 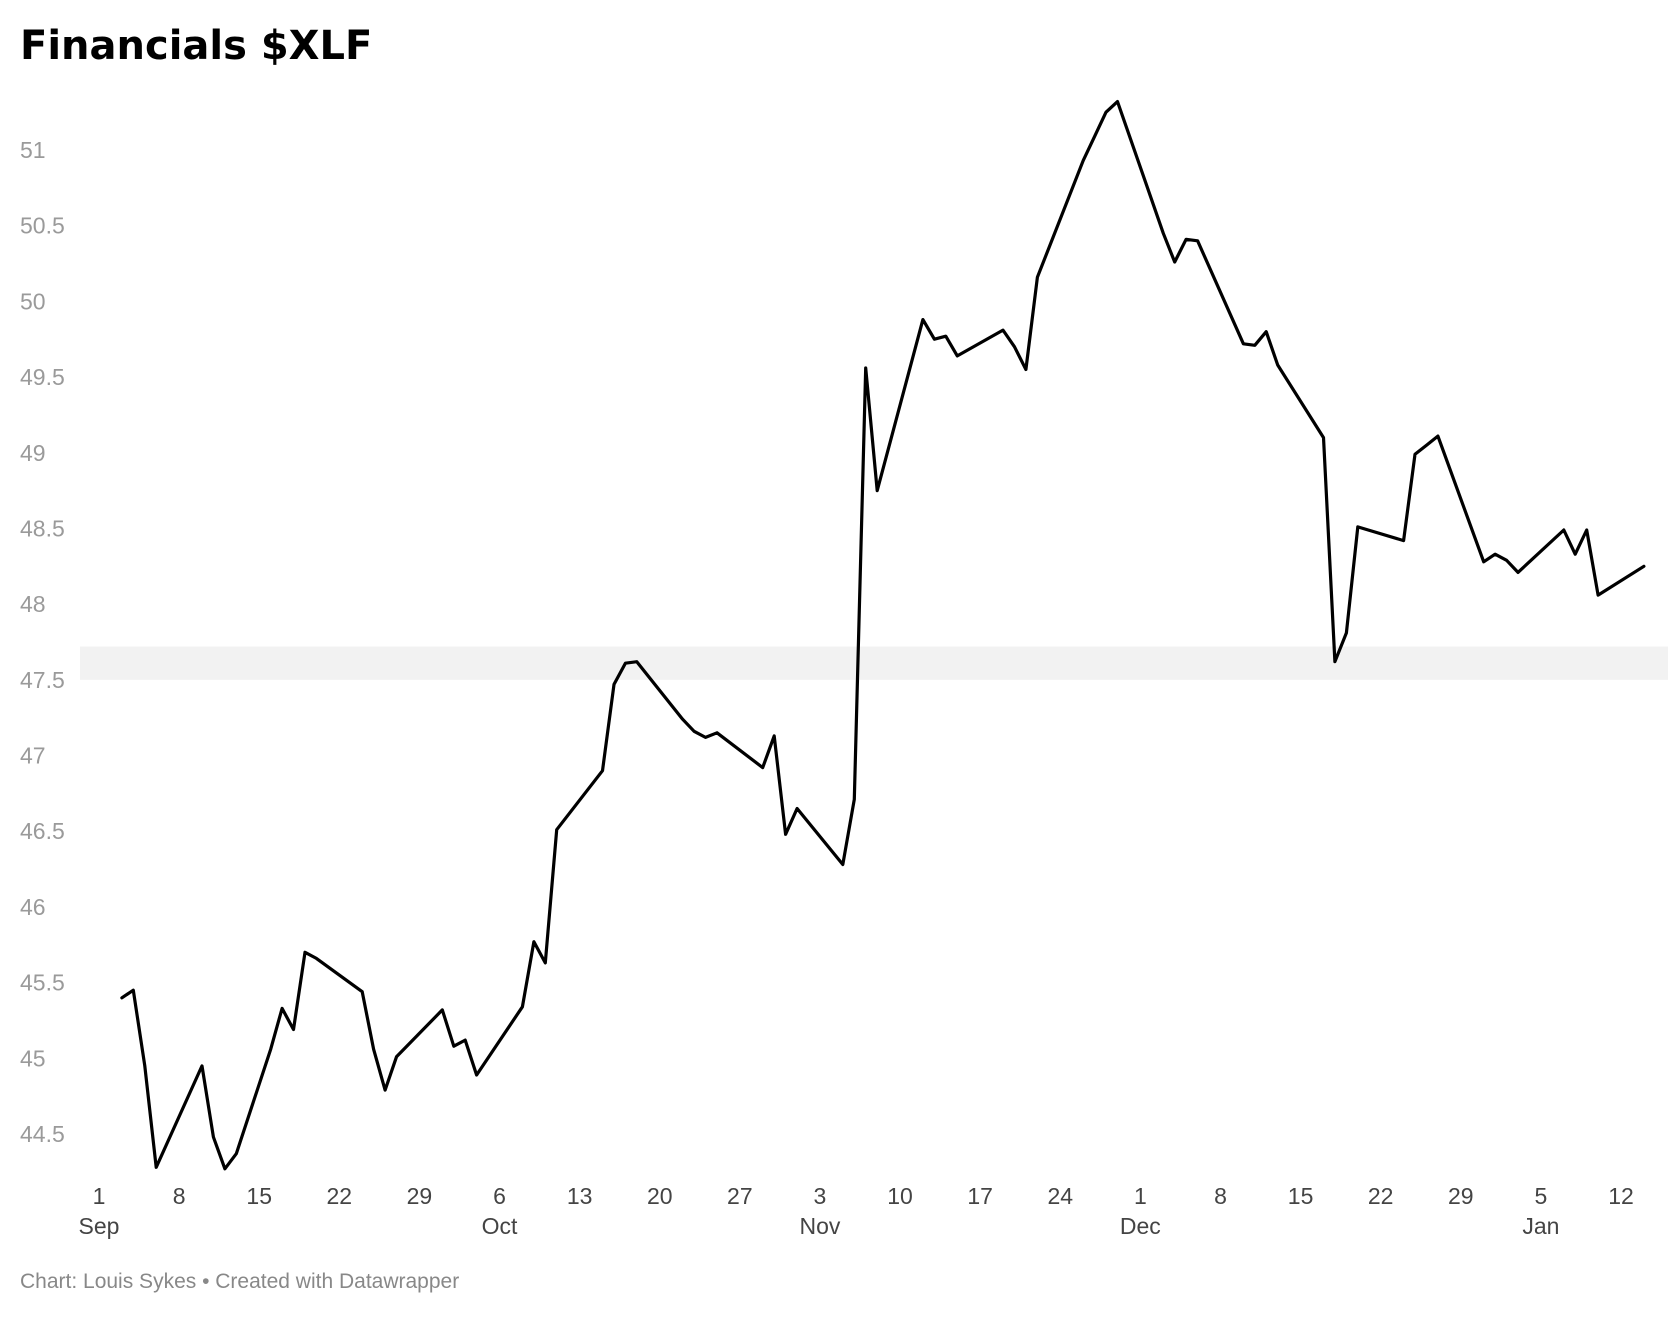 What do you see at coordinates (580, 1196) in the screenshot?
I see `x-tick-label: 13` at bounding box center [580, 1196].